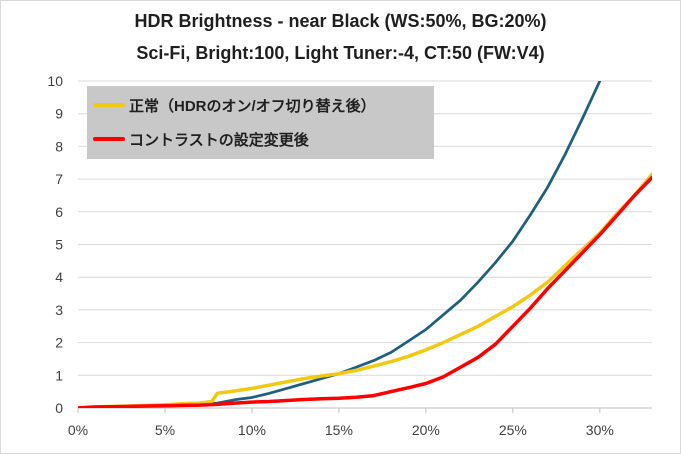  I want to click on y-tick-label: 10, so click(55, 81).